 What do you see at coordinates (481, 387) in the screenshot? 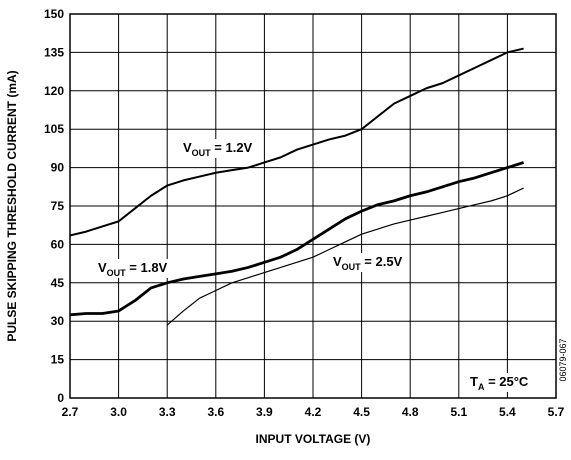
I see `annotation-sub: A` at bounding box center [481, 387].